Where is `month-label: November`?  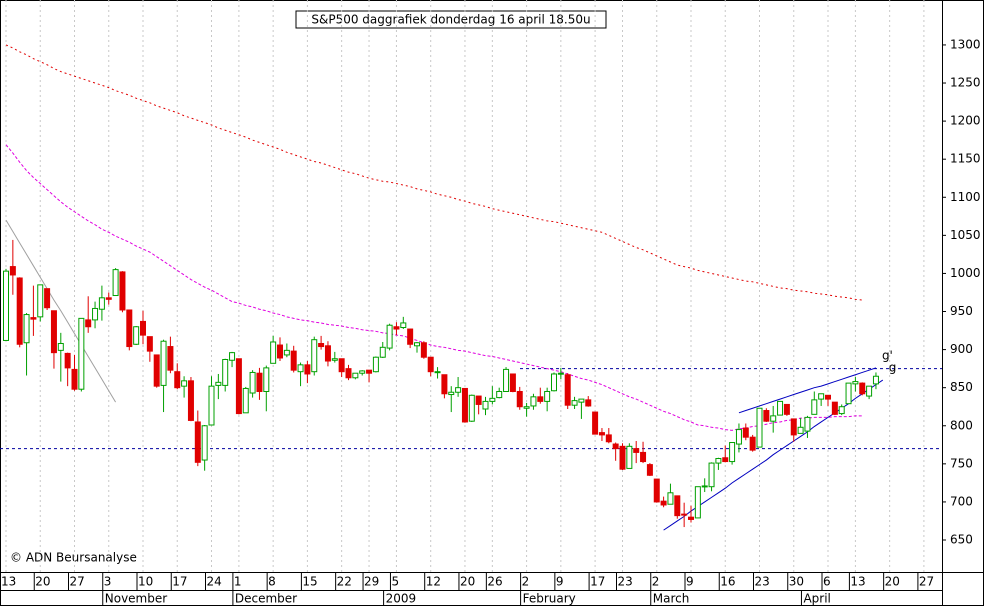 month-label: November is located at coordinates (136, 599).